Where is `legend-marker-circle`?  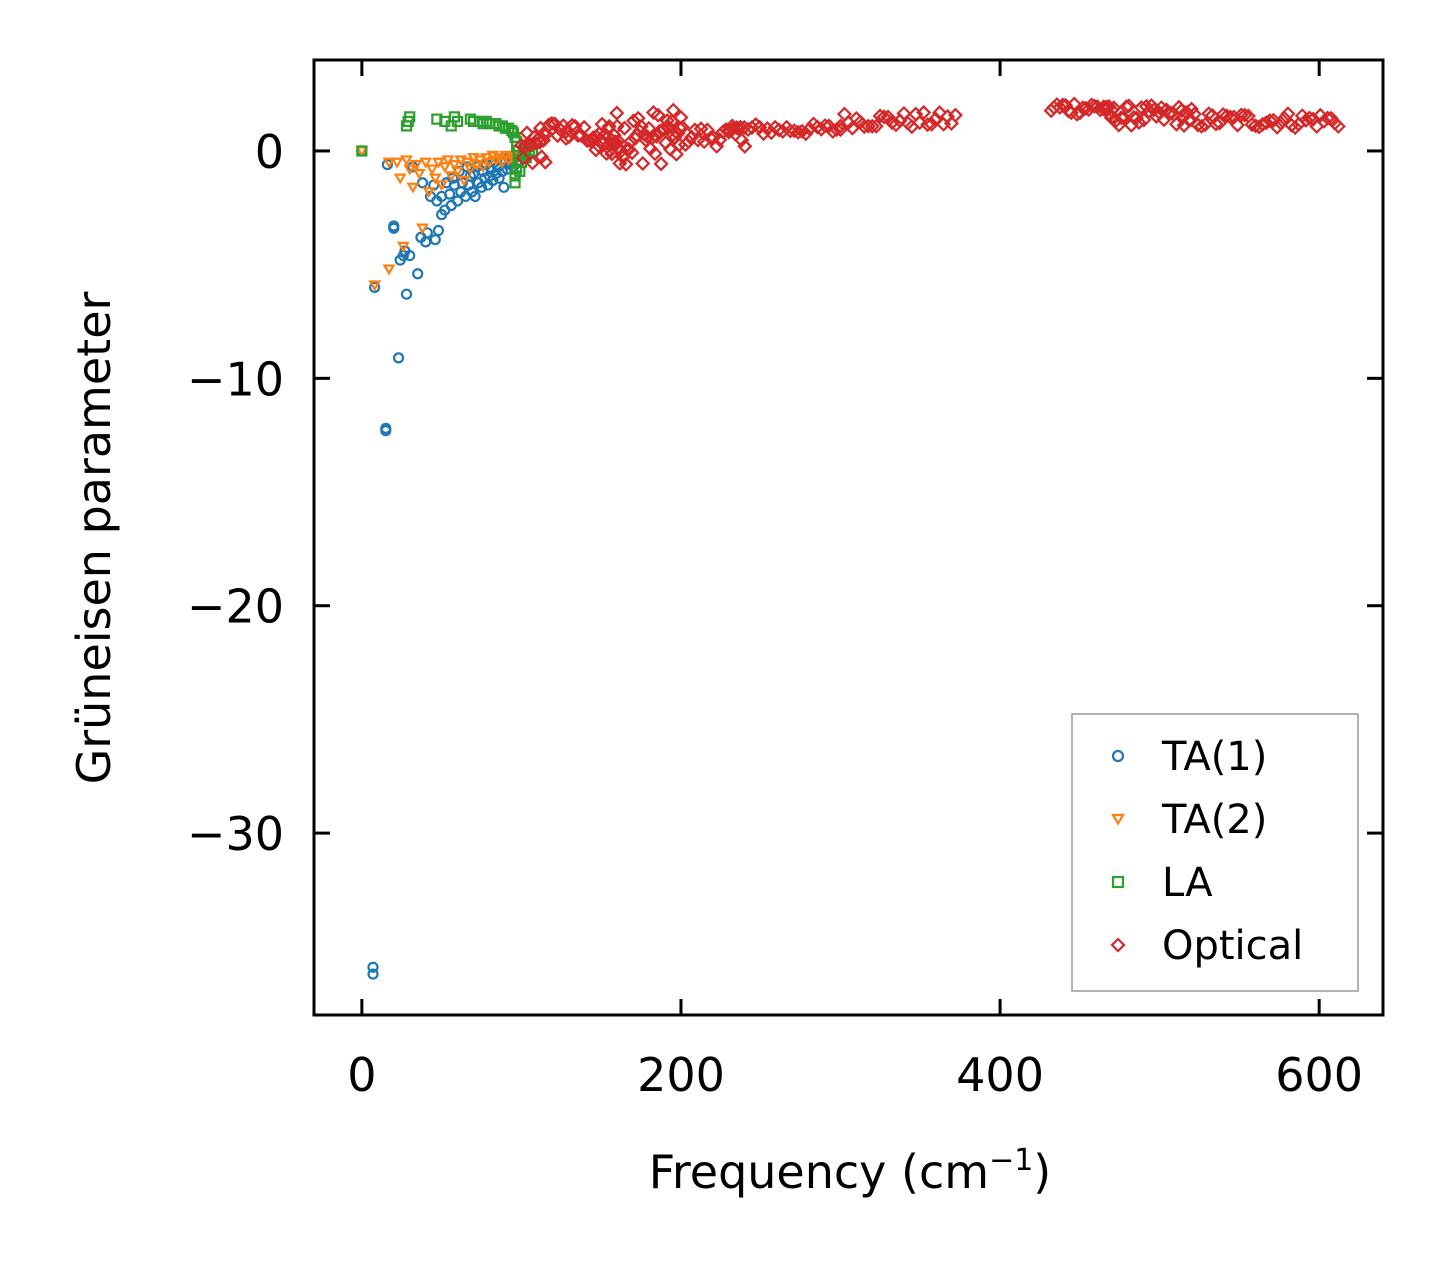
legend-marker-circle is located at coordinates (1118, 756).